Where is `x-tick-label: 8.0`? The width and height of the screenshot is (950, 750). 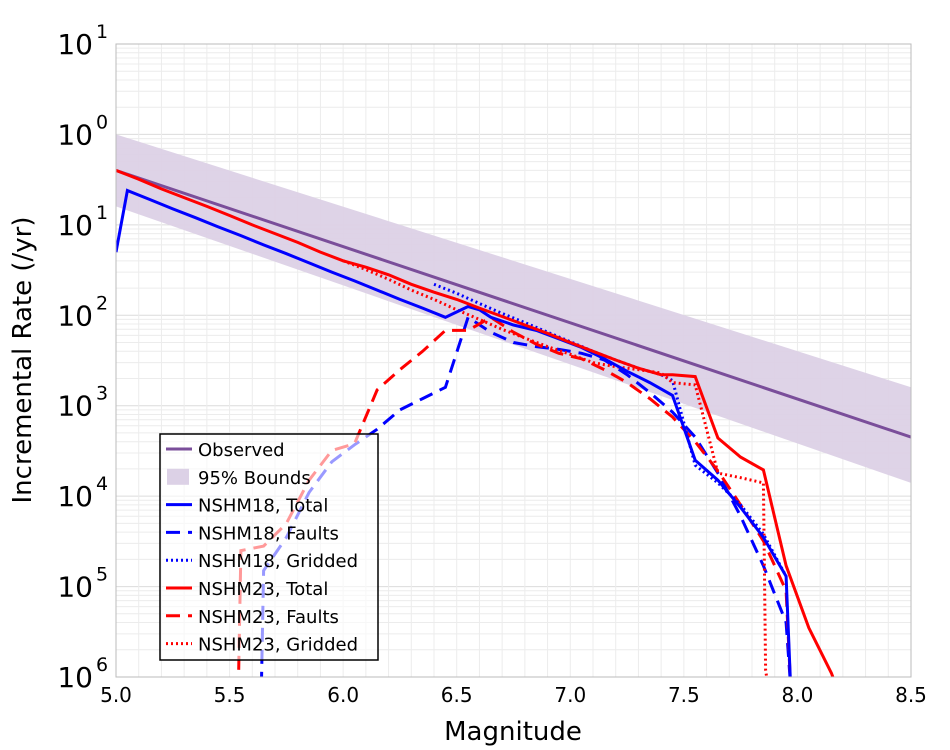 x-tick-label: 8.0 is located at coordinates (798, 695).